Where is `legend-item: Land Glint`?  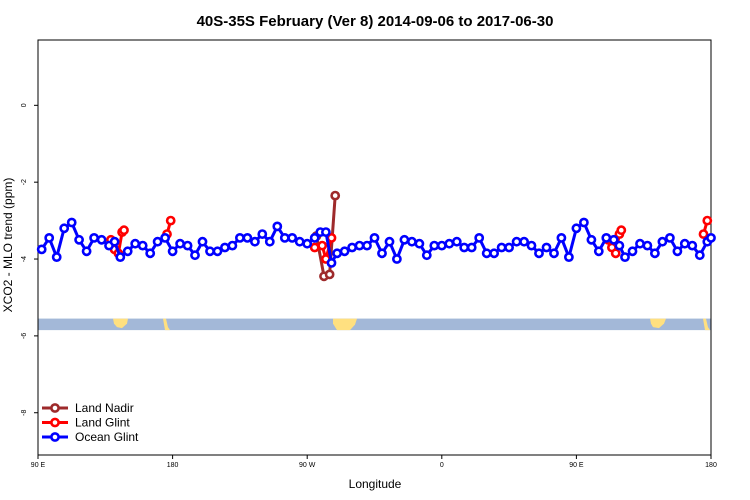 legend-item: Land Glint is located at coordinates (86, 423).